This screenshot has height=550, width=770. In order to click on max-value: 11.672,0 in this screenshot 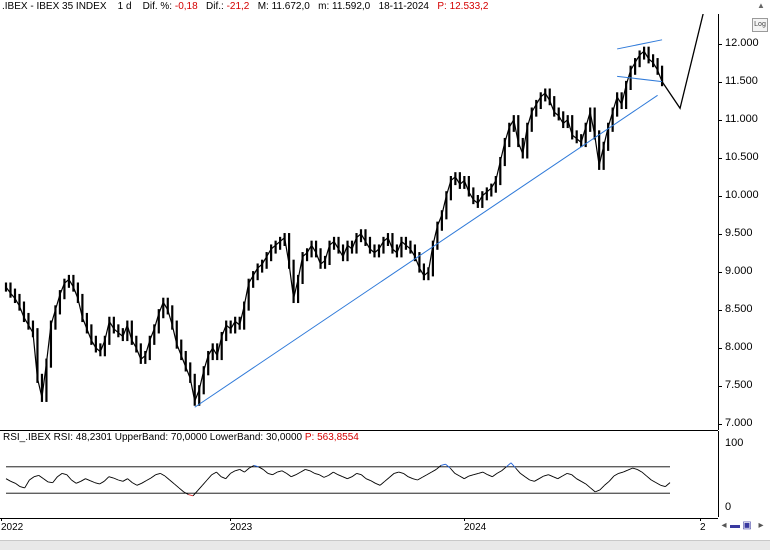, I will do `click(290, 6)`.